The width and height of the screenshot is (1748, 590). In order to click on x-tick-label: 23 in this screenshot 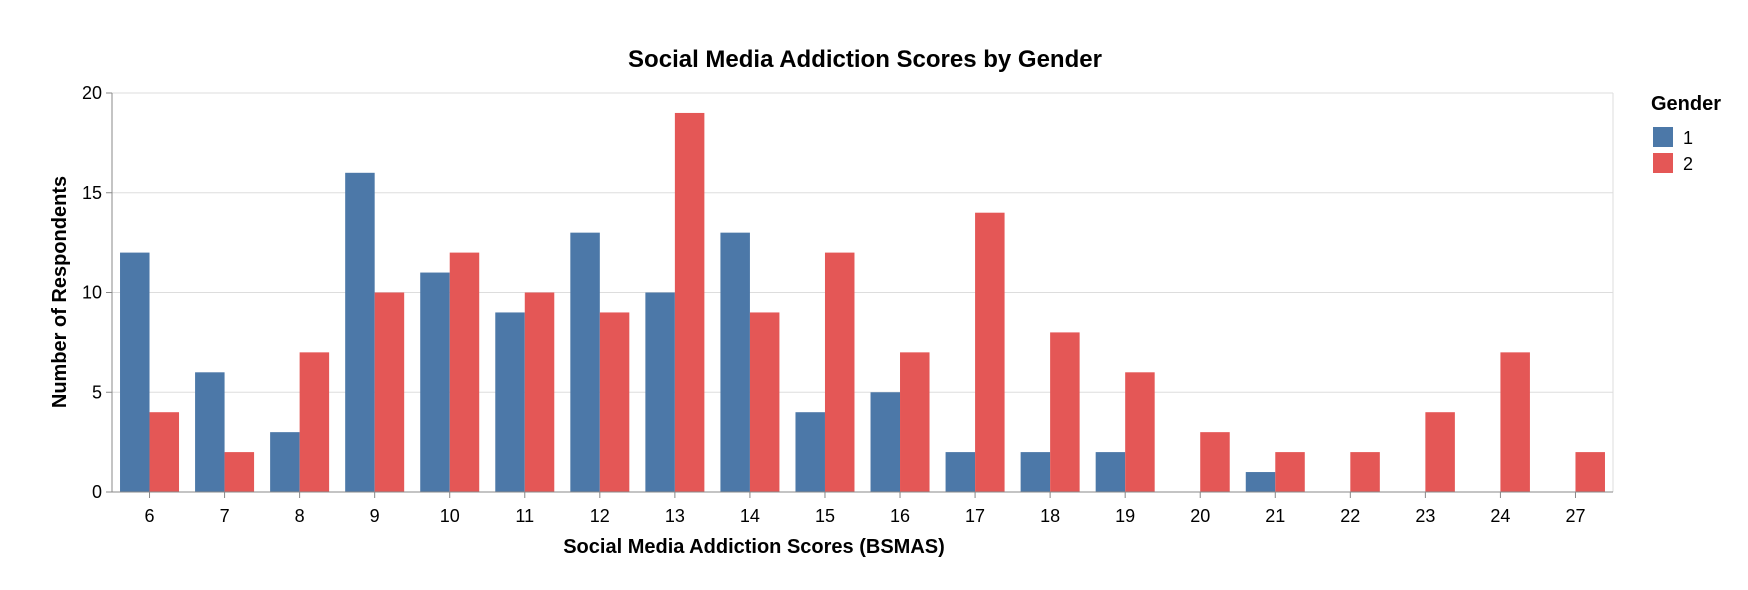, I will do `click(1425, 516)`.